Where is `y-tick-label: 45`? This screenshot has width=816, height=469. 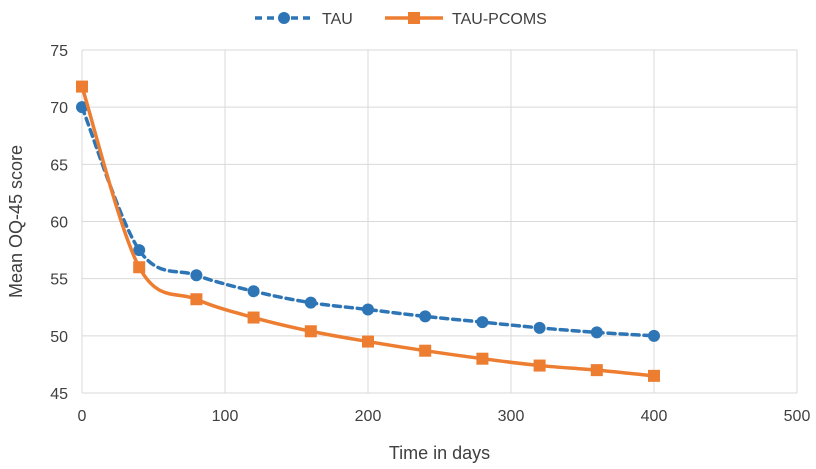
y-tick-label: 45 is located at coordinates (59, 394).